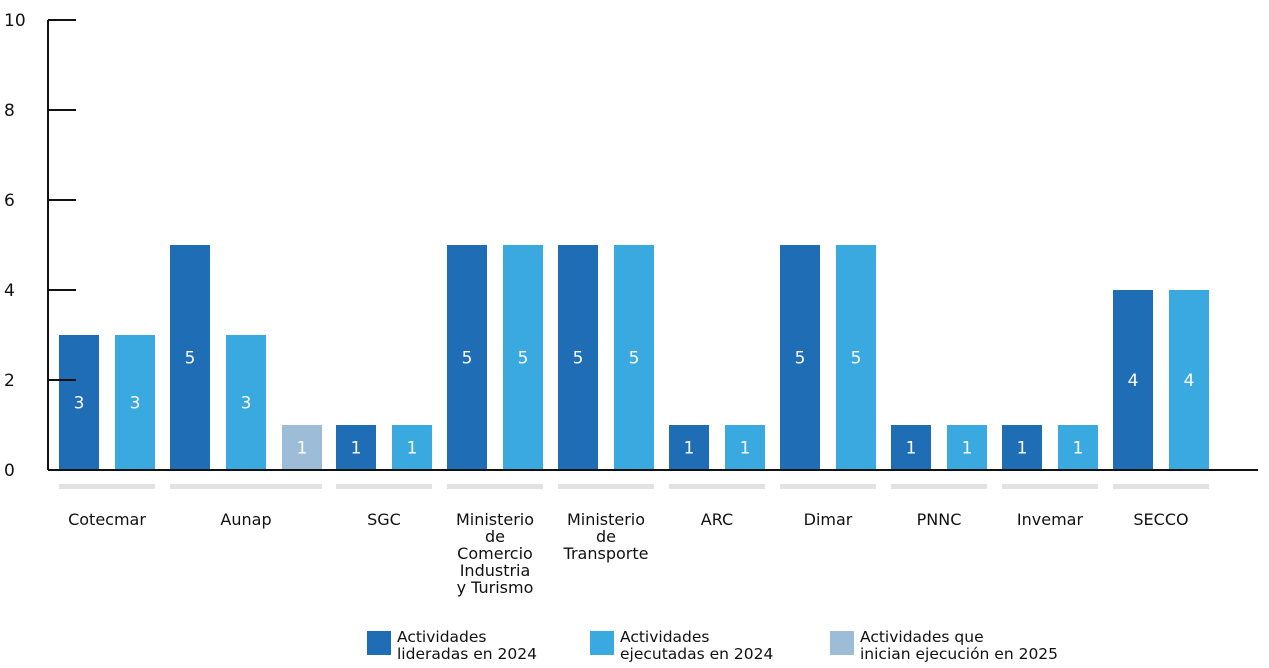 Image resolution: width=1269 pixels, height=668 pixels. What do you see at coordinates (495, 570) in the screenshot?
I see `category-label: Industria` at bounding box center [495, 570].